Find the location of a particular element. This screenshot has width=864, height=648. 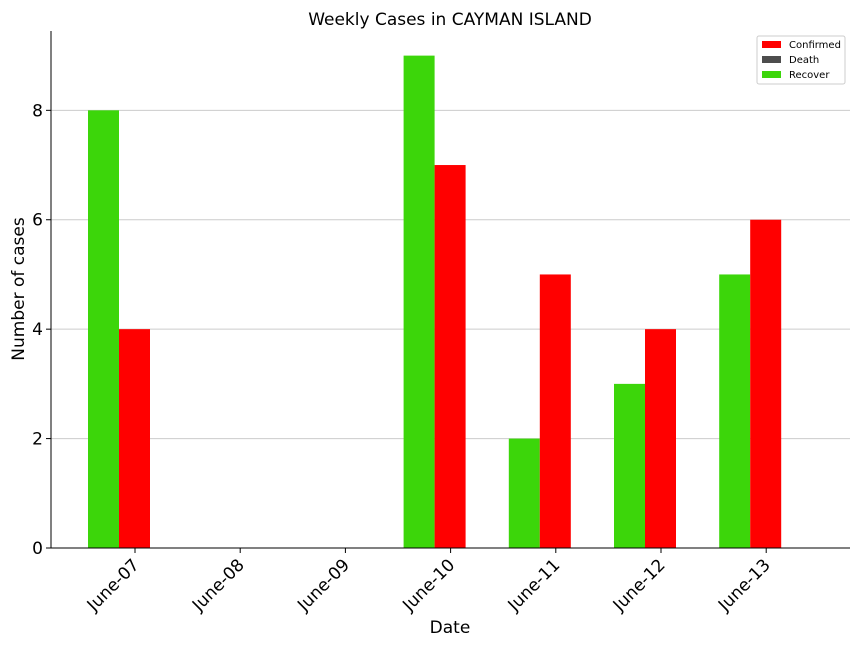

x-tick-label: June-11 is located at coordinates (534, 585).